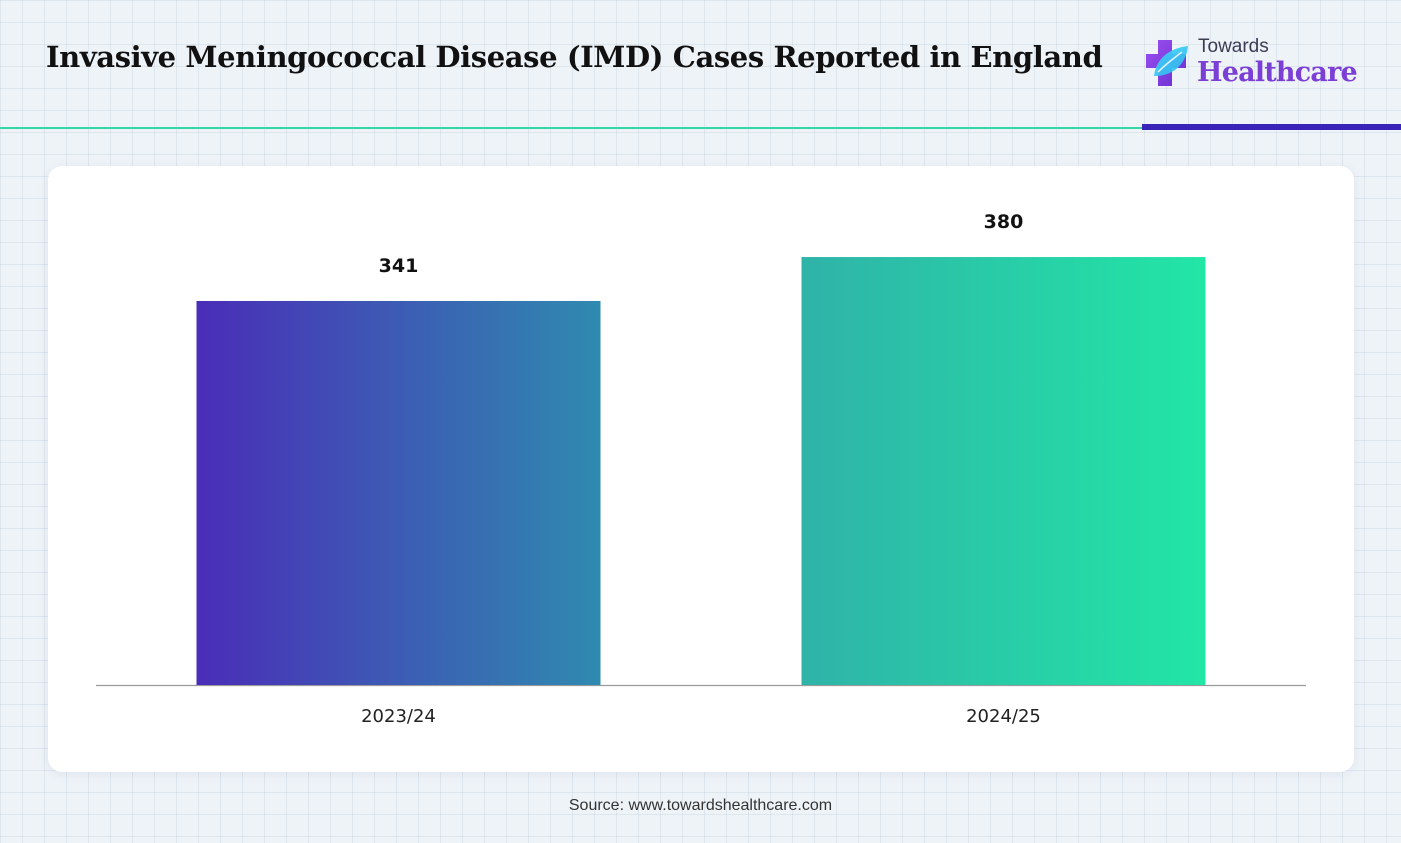 This screenshot has width=1401, height=843. Describe the element at coordinates (700, 805) in the screenshot. I see `source-note: Source: www.towardshealthcare.com` at that location.